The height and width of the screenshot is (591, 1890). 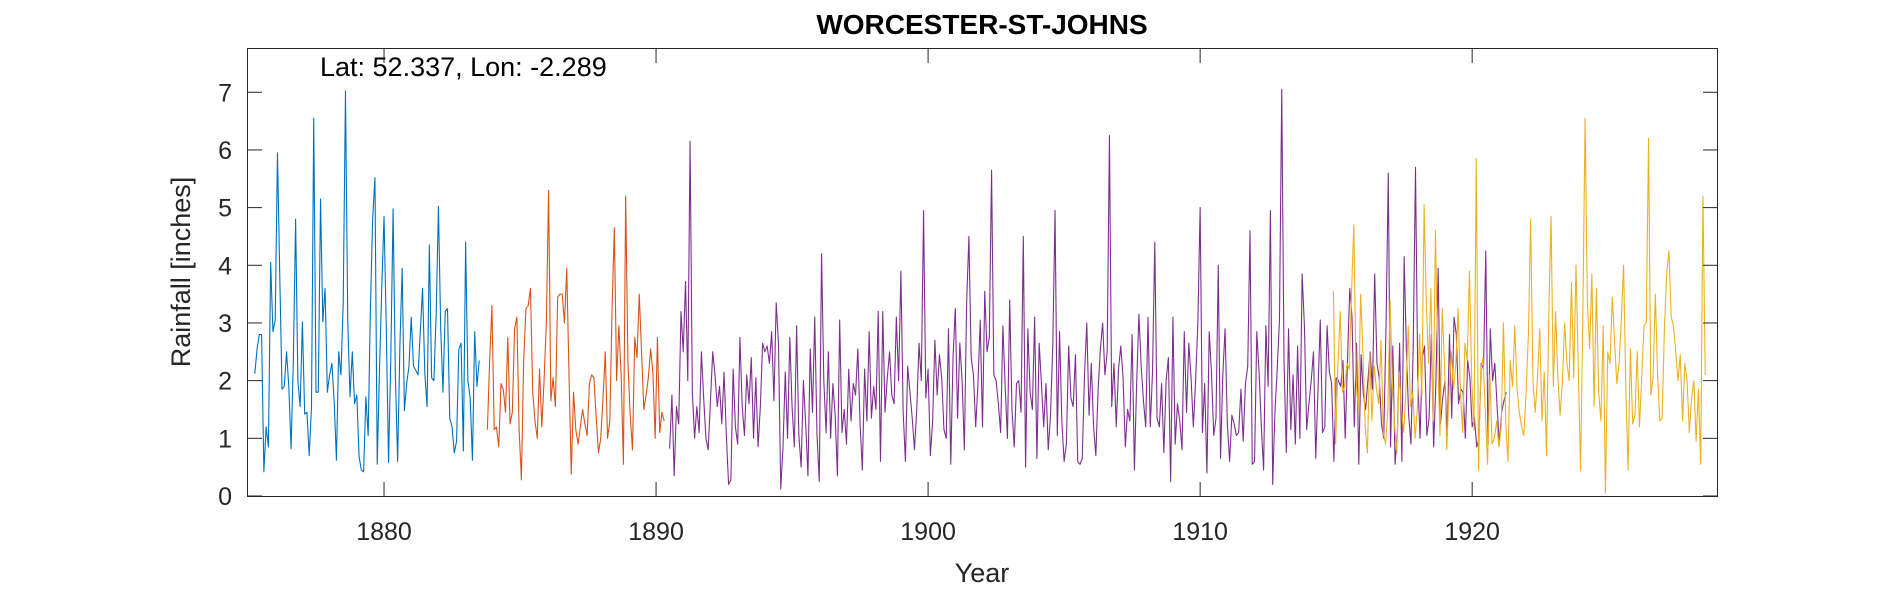 I want to click on y-tick-label: 3, so click(x=225, y=324).